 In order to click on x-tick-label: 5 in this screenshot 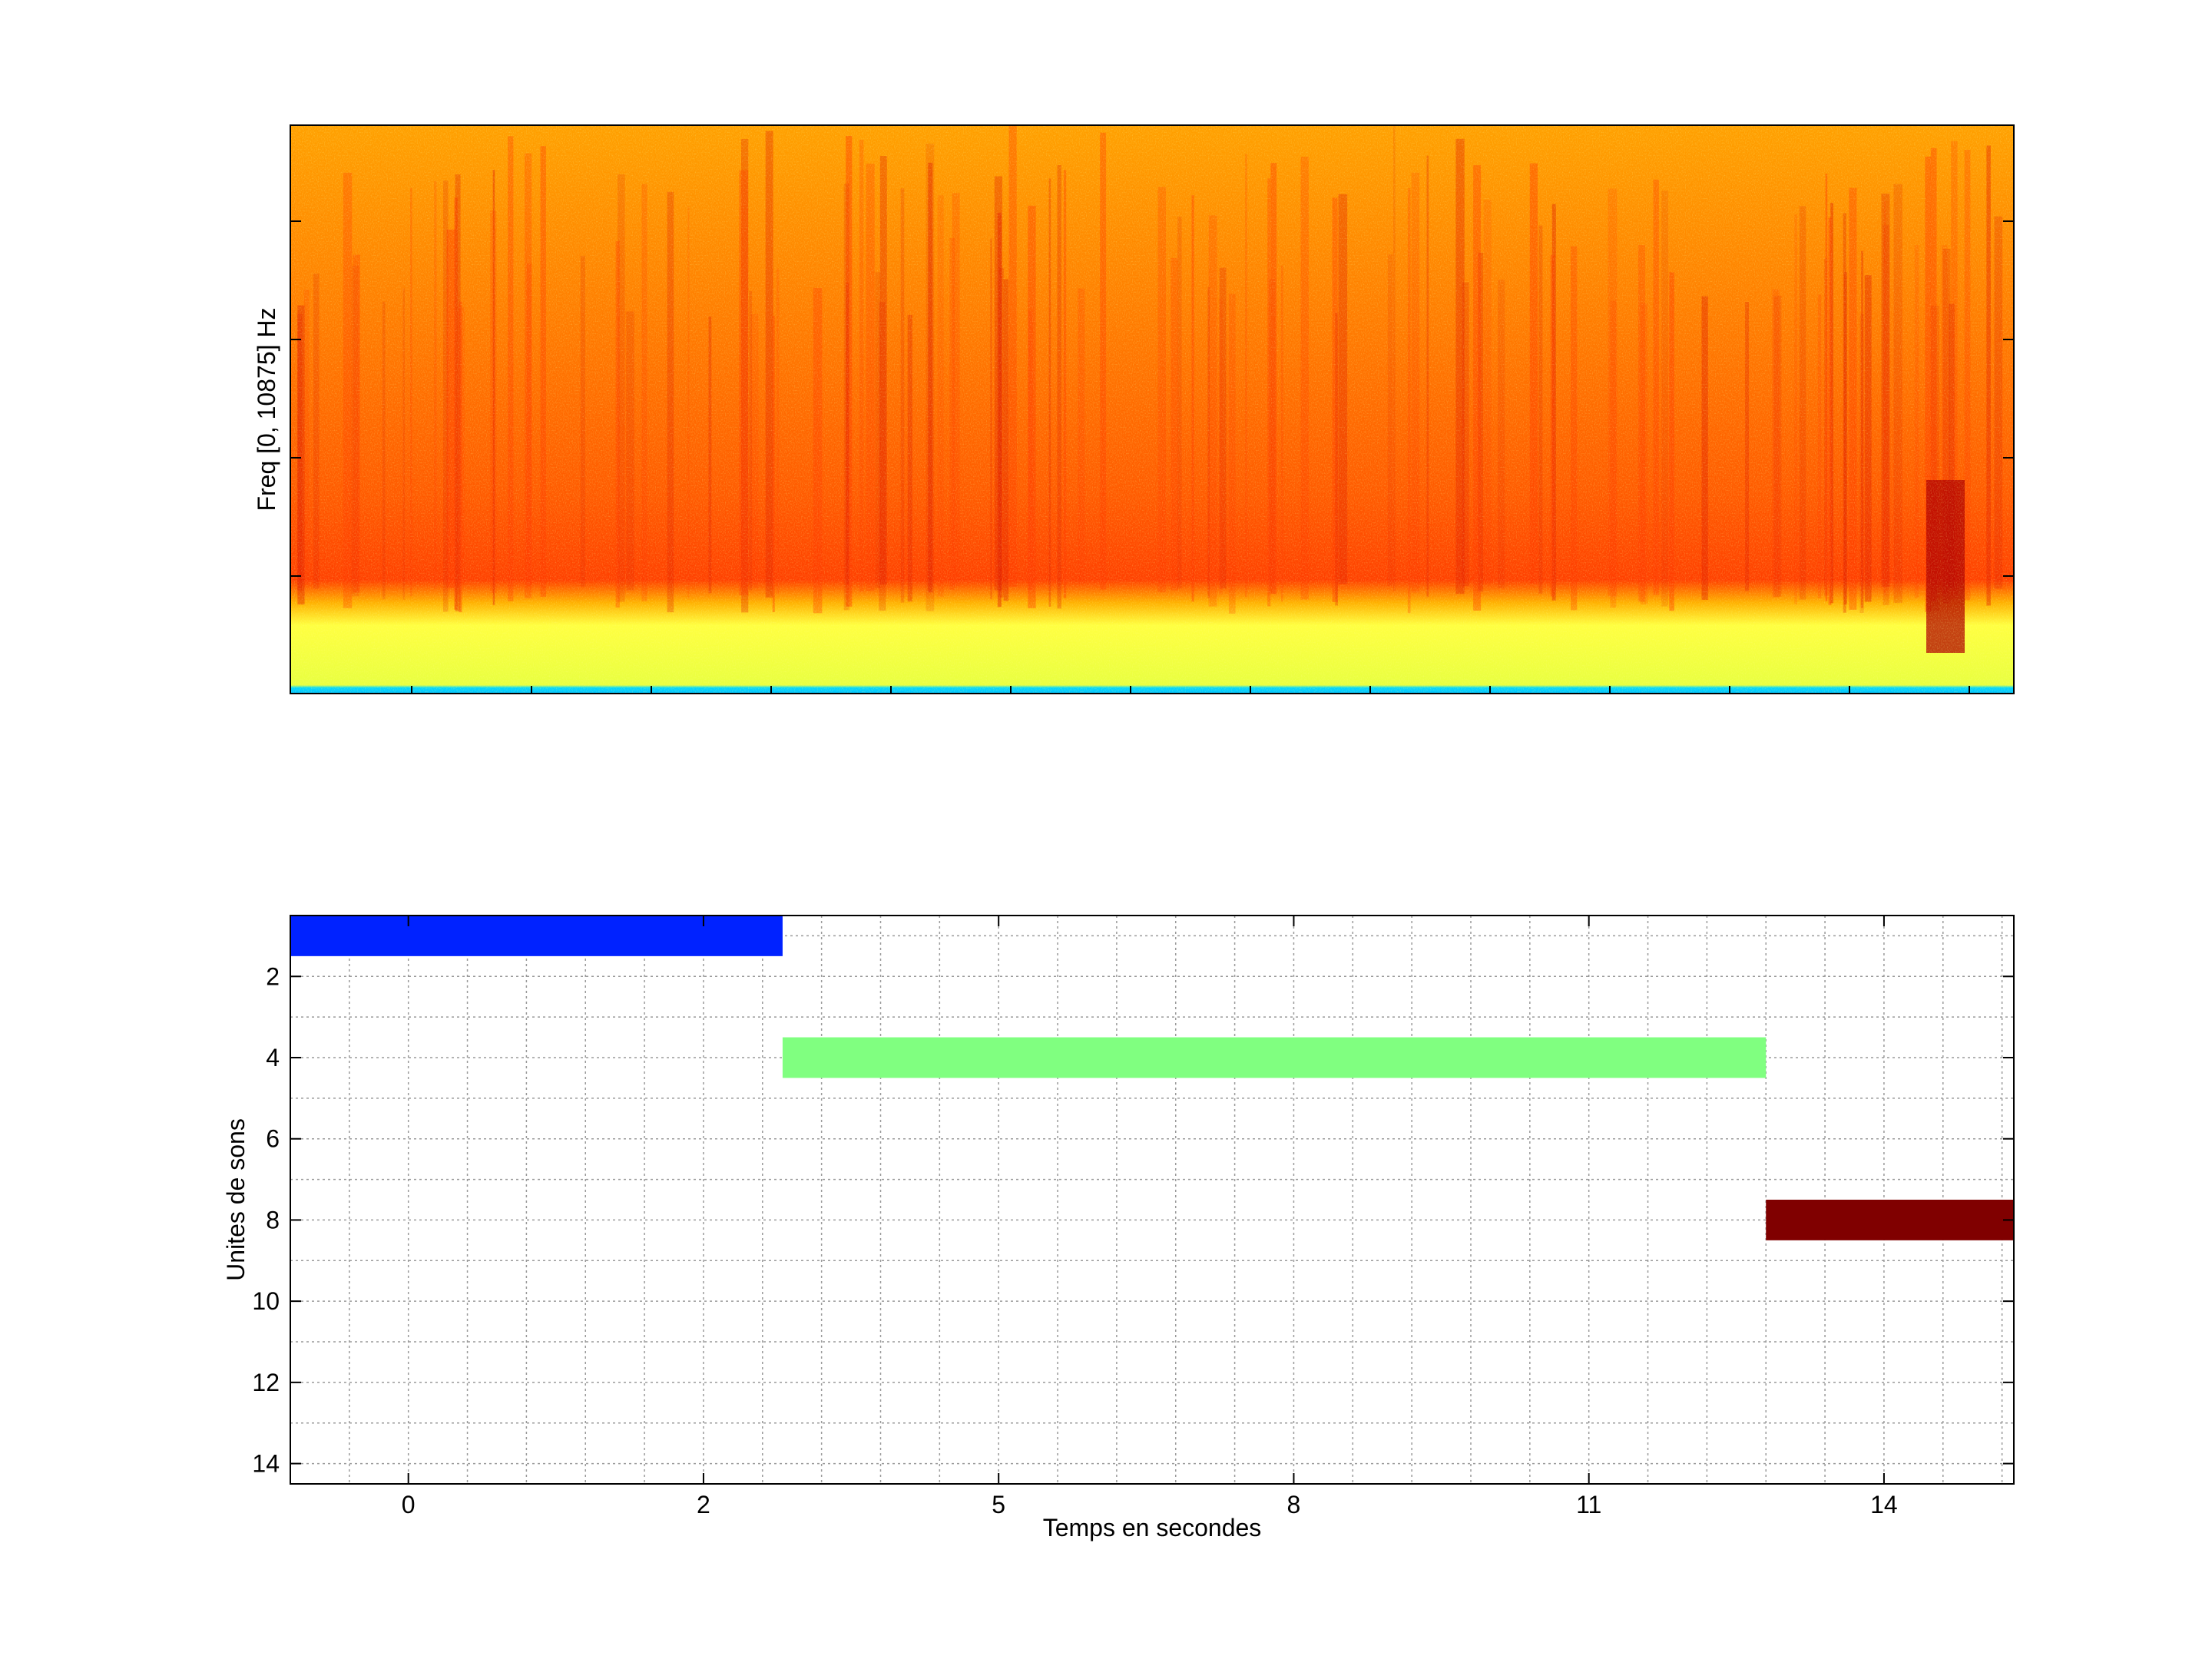, I will do `click(998, 1505)`.